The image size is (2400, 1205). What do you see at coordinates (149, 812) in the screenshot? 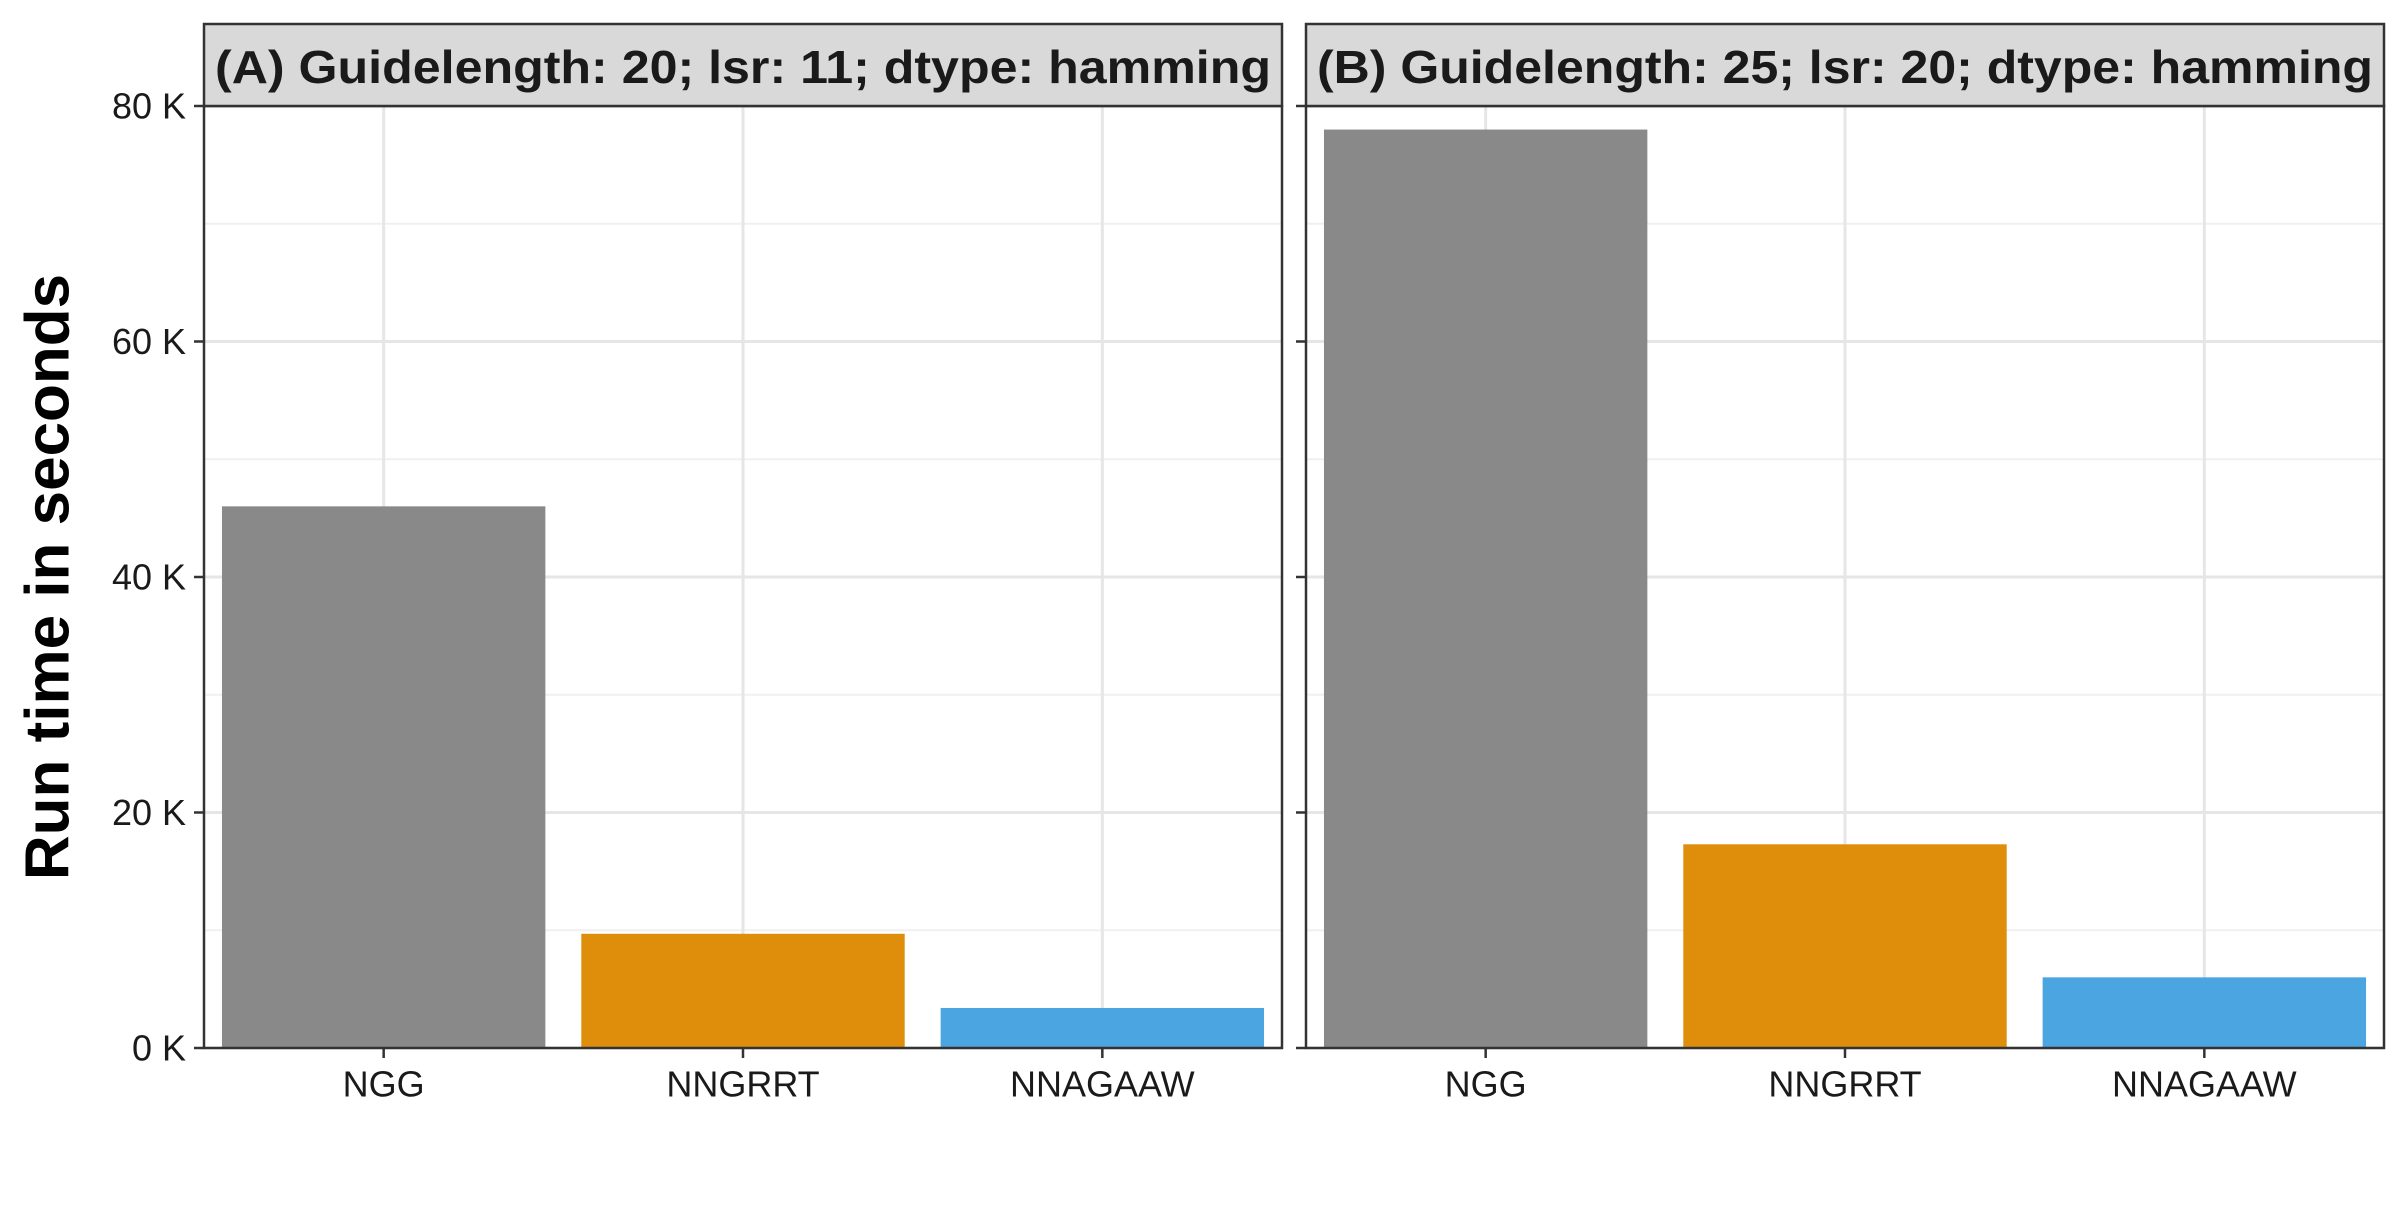
I see `y-tick-label: 20 K` at bounding box center [149, 812].